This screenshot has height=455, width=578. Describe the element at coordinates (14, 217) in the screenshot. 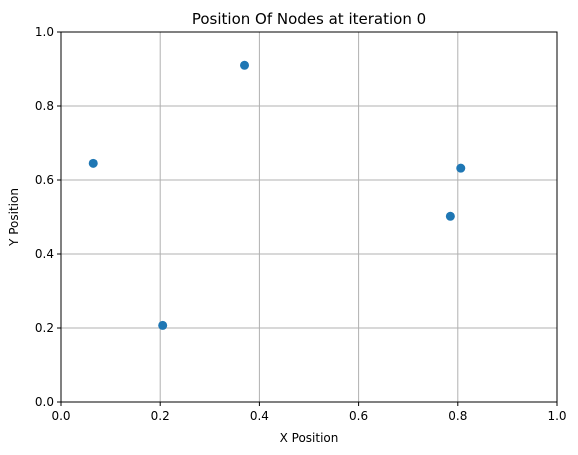

I see `y-axis-label: Y Position` at that location.